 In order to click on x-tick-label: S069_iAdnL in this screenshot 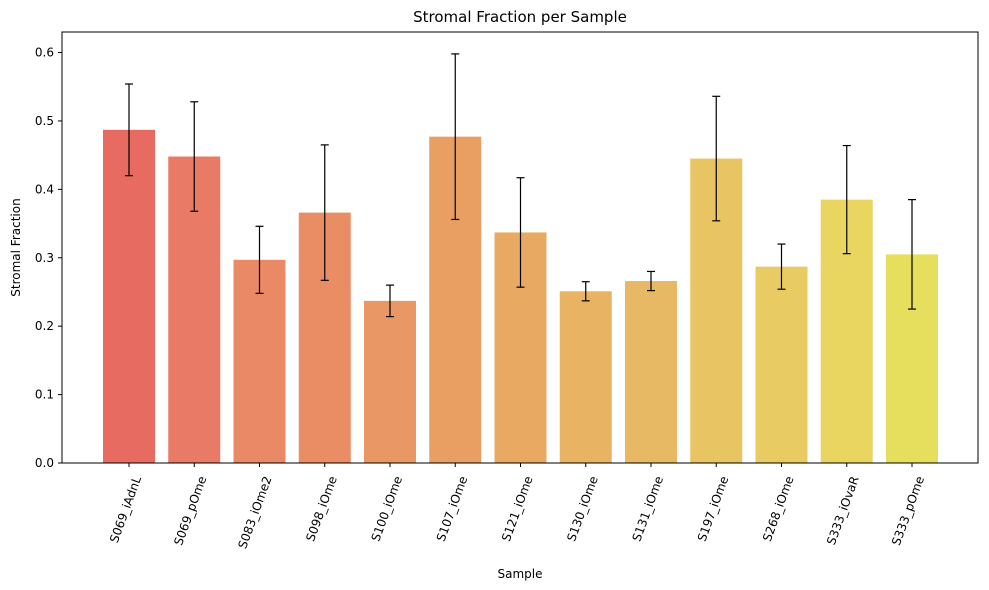, I will do `click(125, 509)`.